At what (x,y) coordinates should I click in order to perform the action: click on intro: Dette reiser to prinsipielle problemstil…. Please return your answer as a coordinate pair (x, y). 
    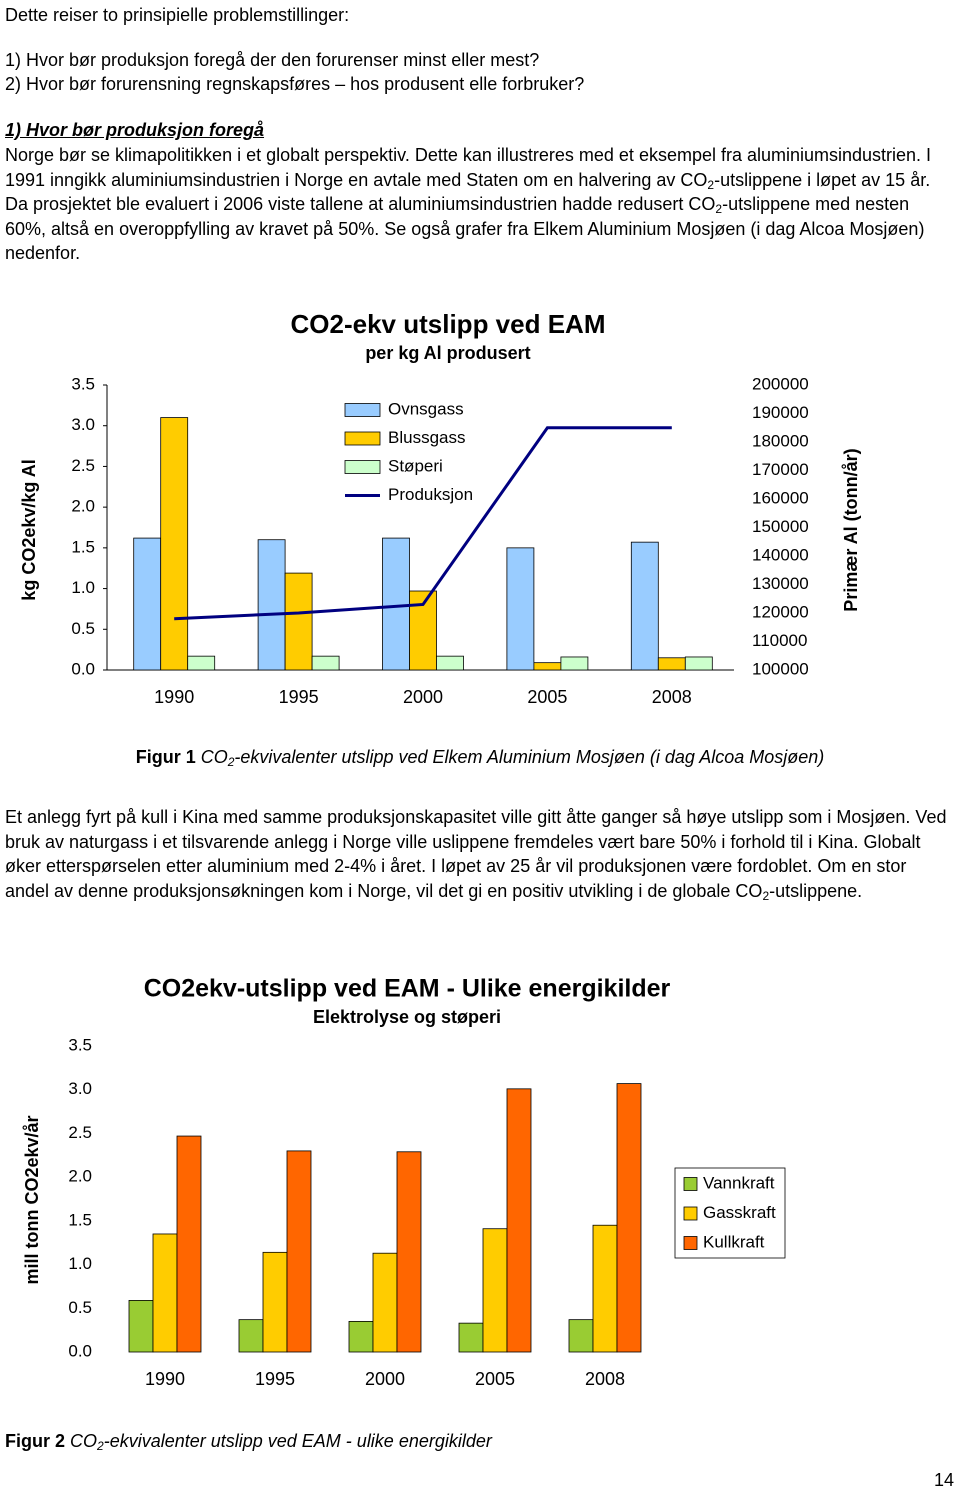
    Looking at the image, I should click on (177, 15).